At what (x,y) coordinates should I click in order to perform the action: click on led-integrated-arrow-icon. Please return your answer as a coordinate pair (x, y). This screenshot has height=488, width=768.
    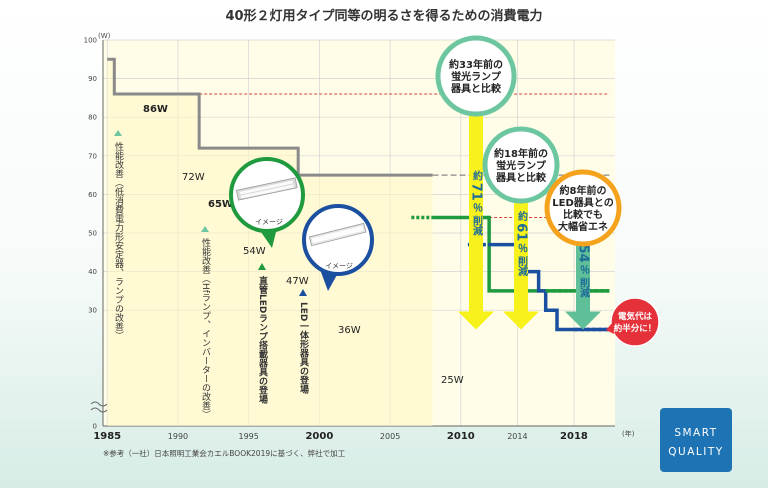
    Looking at the image, I should click on (303, 292).